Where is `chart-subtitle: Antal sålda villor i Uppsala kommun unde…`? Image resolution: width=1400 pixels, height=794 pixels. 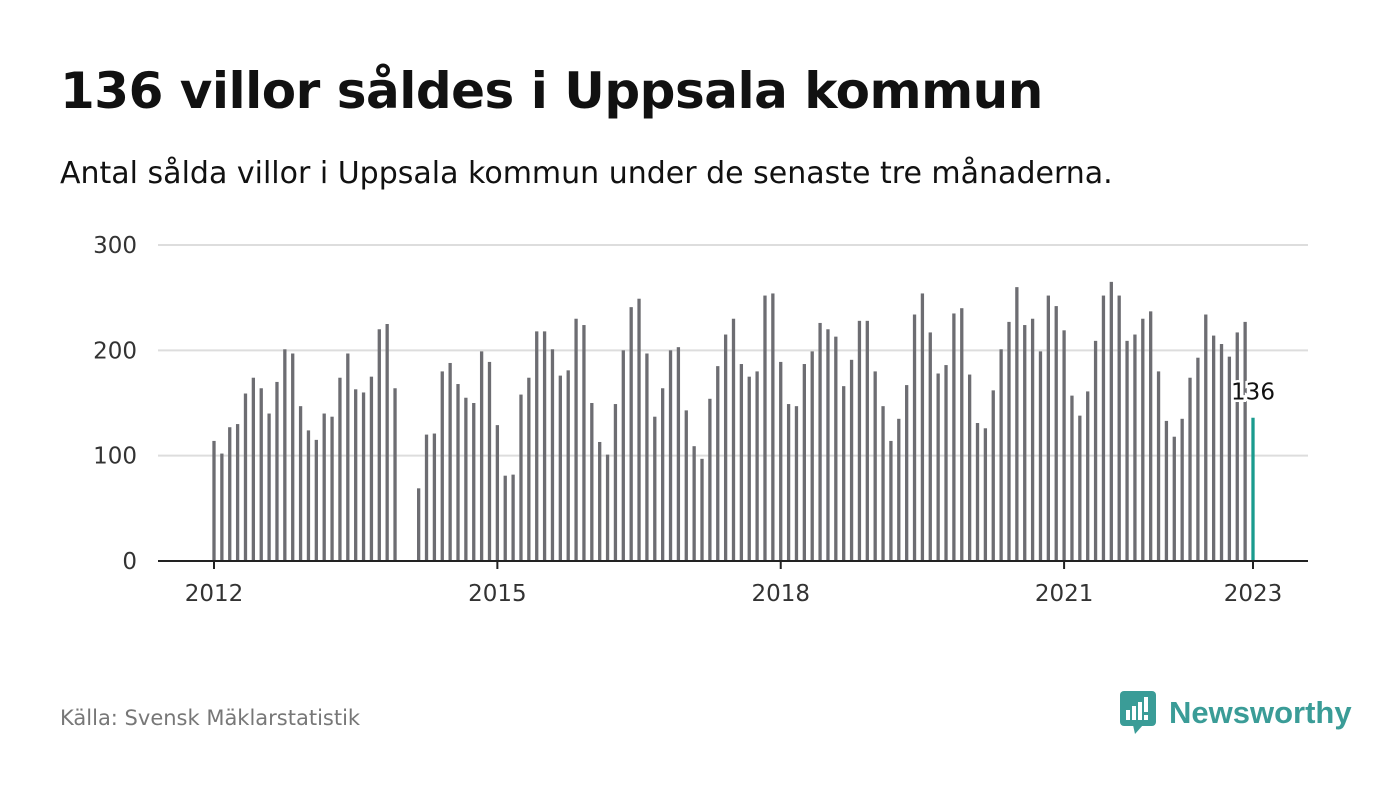 chart-subtitle: Antal sålda villor i Uppsala kommun unde… is located at coordinates (586, 173).